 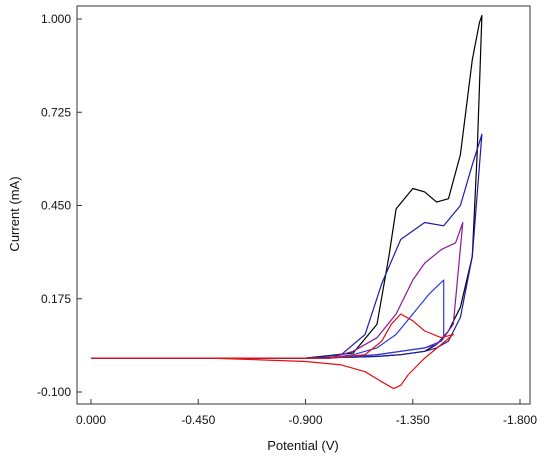 What do you see at coordinates (54, 392) in the screenshot?
I see `y-tick-label: -0.100` at bounding box center [54, 392].